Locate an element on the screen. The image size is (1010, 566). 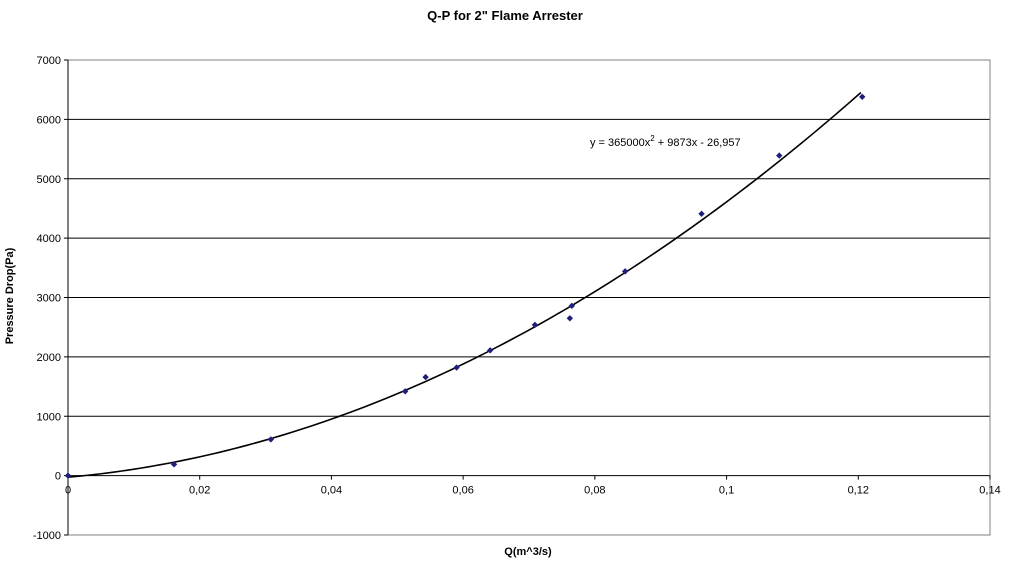
y-tick-label: 1000 is located at coordinates (49, 417).